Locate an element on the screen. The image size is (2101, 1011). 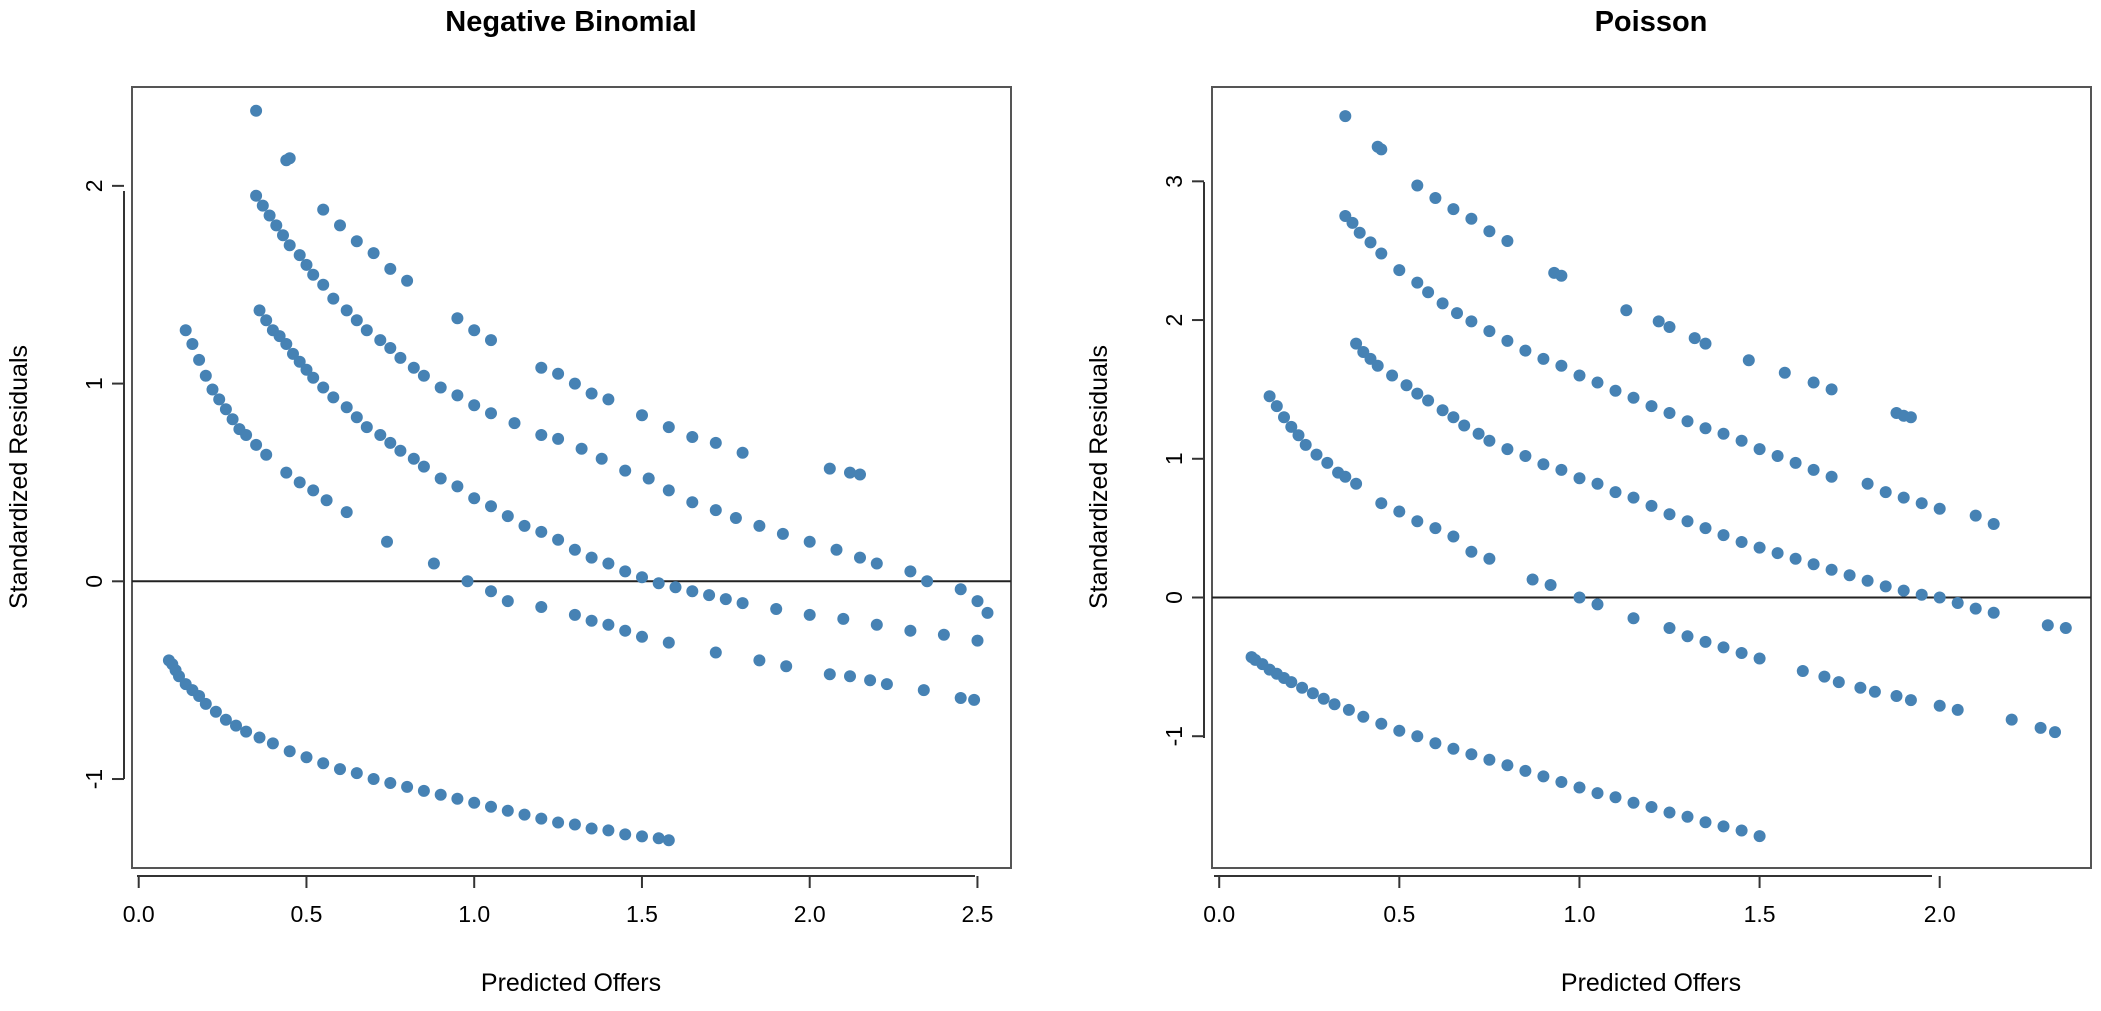
x-axis-label: Predicted Offers is located at coordinates (571, 983).